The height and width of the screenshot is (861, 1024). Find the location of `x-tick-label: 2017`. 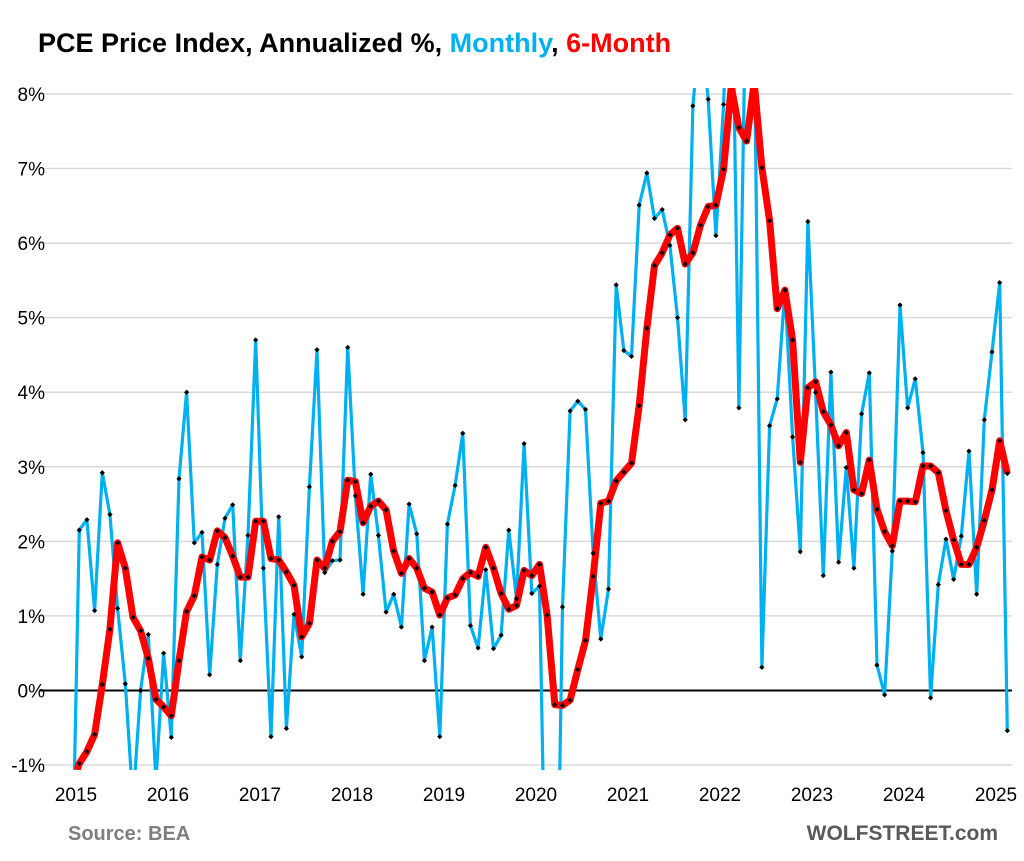

x-tick-label: 2017 is located at coordinates (260, 795).